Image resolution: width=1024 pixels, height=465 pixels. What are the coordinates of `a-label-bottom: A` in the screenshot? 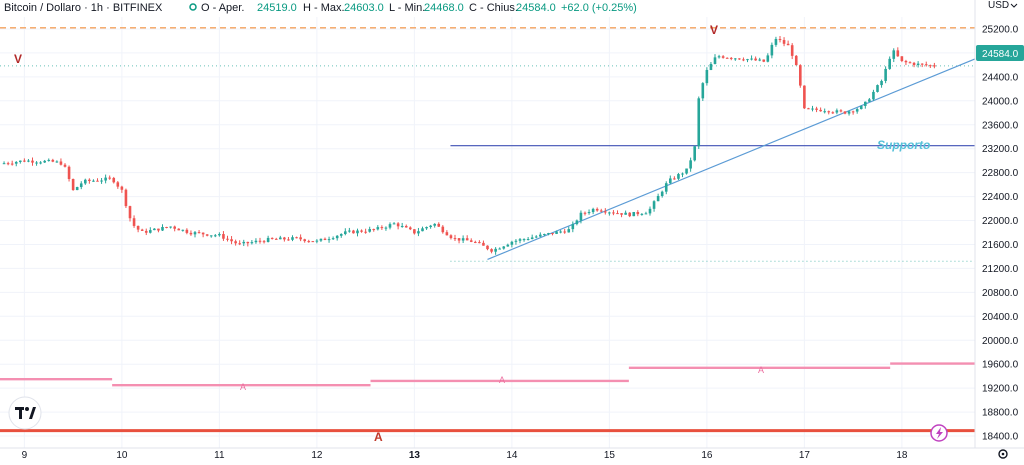 It's located at (378, 437).